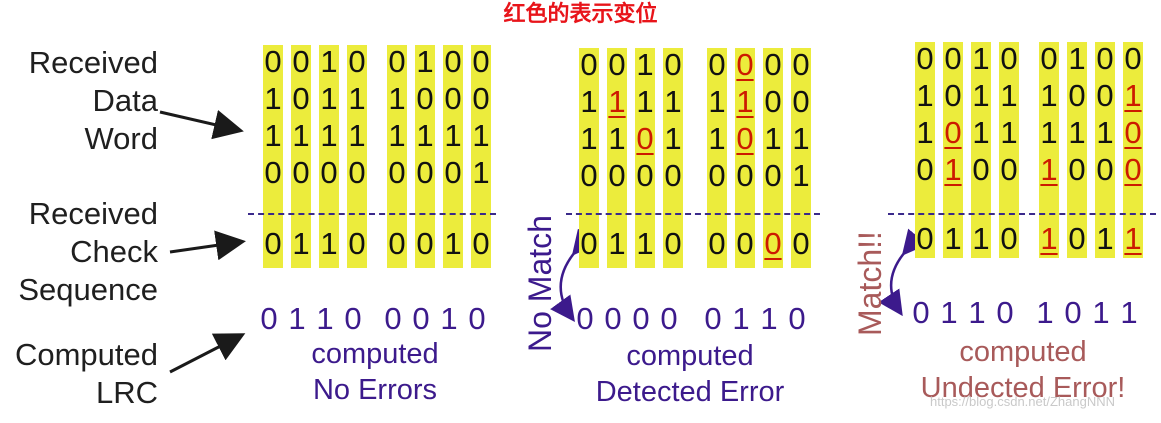  What do you see at coordinates (1023, 370) in the screenshot?
I see `panel-caption: computed Undected Error!` at bounding box center [1023, 370].